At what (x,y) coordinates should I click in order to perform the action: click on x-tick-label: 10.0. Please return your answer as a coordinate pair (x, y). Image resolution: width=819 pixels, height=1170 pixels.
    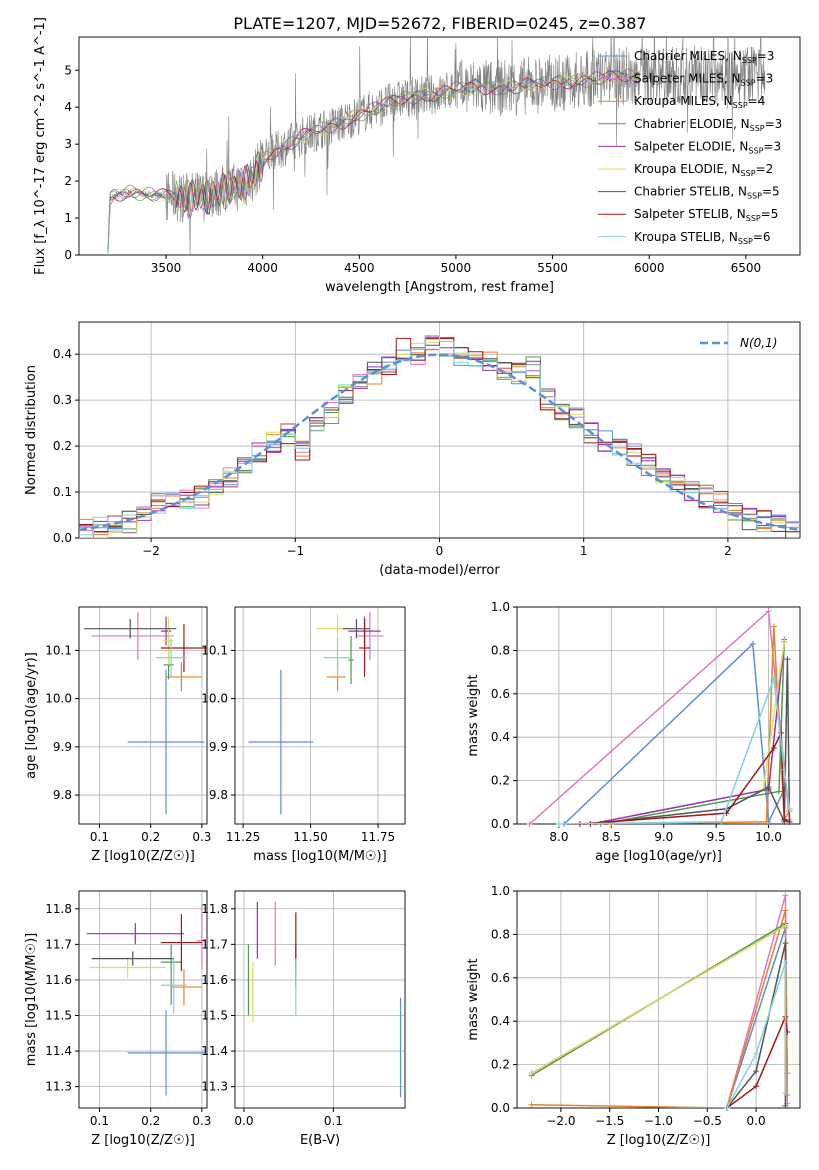
    Looking at the image, I should click on (768, 837).